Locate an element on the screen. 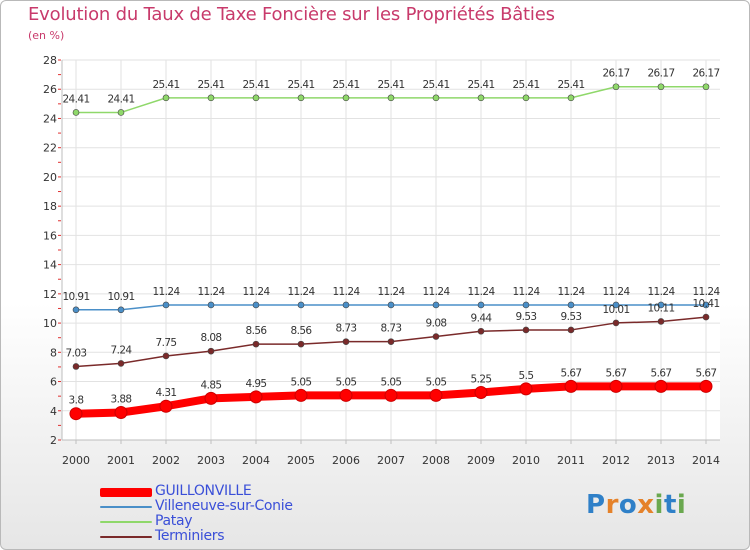 The image size is (750, 550). y-tick-label: 4 is located at coordinates (53, 411).